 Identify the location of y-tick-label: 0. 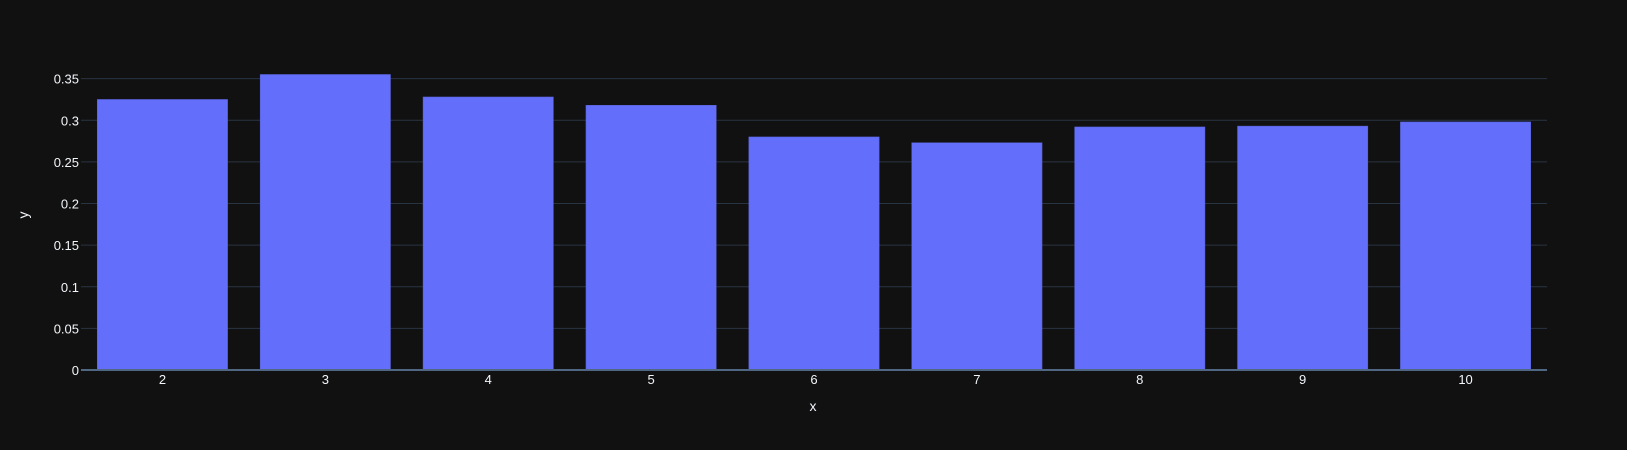
(75, 370).